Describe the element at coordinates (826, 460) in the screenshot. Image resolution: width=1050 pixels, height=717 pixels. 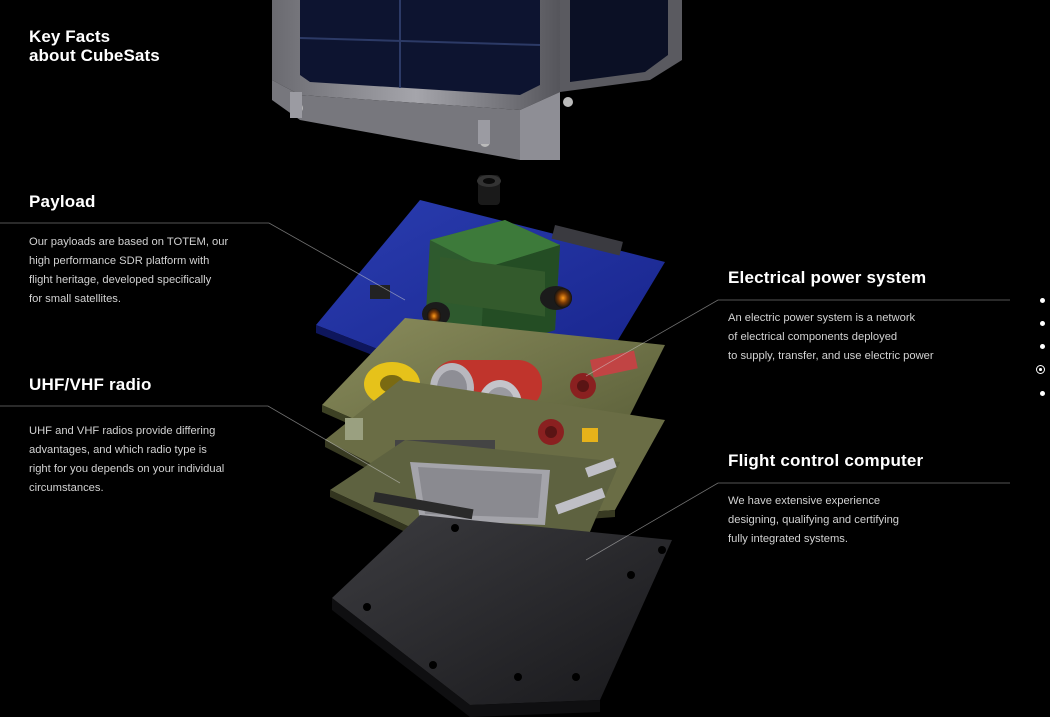
I see `computer-heading: Flight control computer` at that location.